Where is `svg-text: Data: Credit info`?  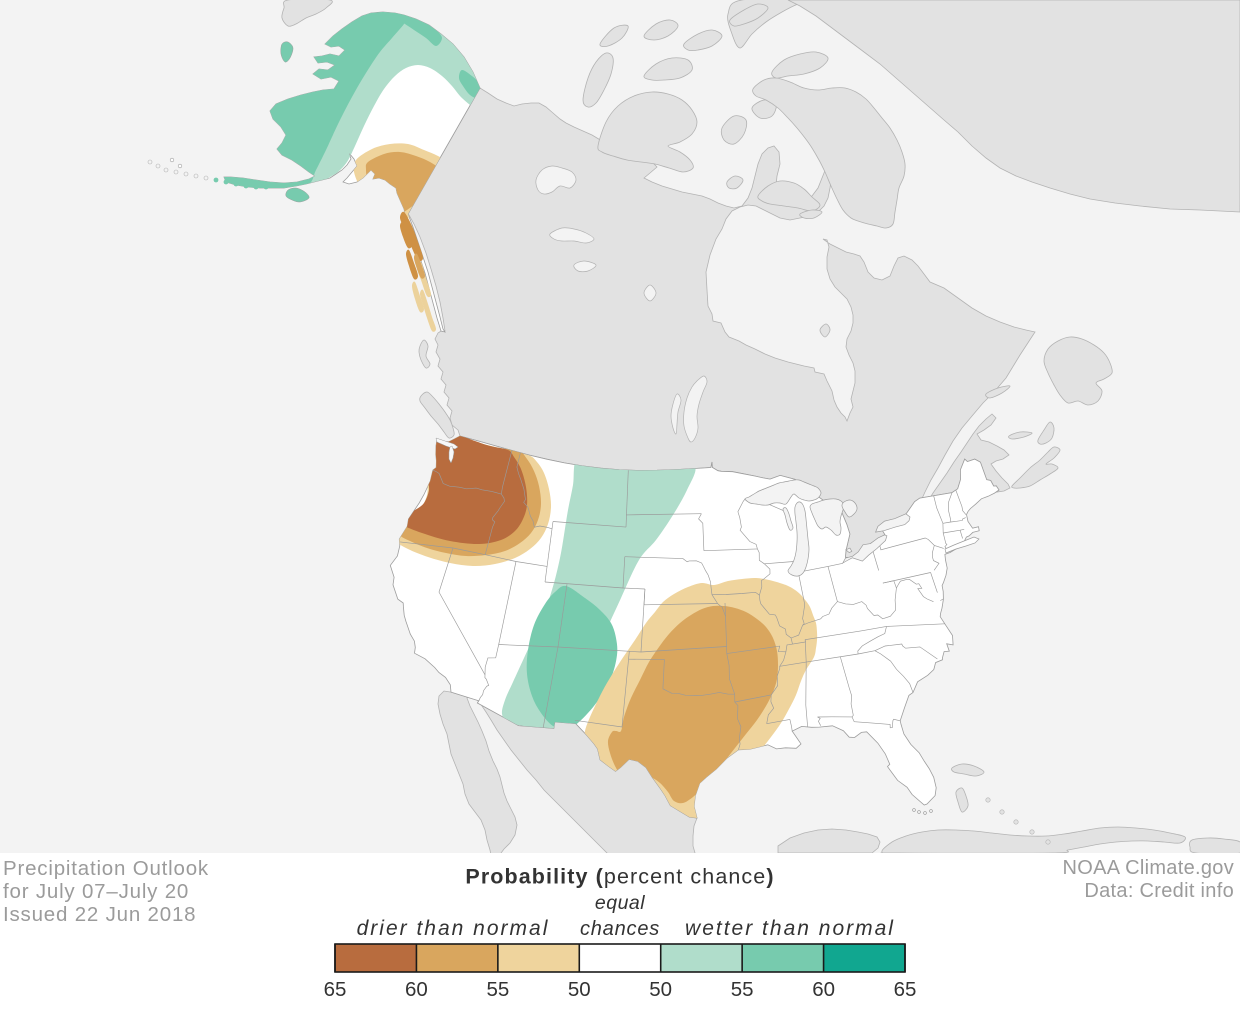 svg-text: Data: Credit info is located at coordinates (1159, 891).